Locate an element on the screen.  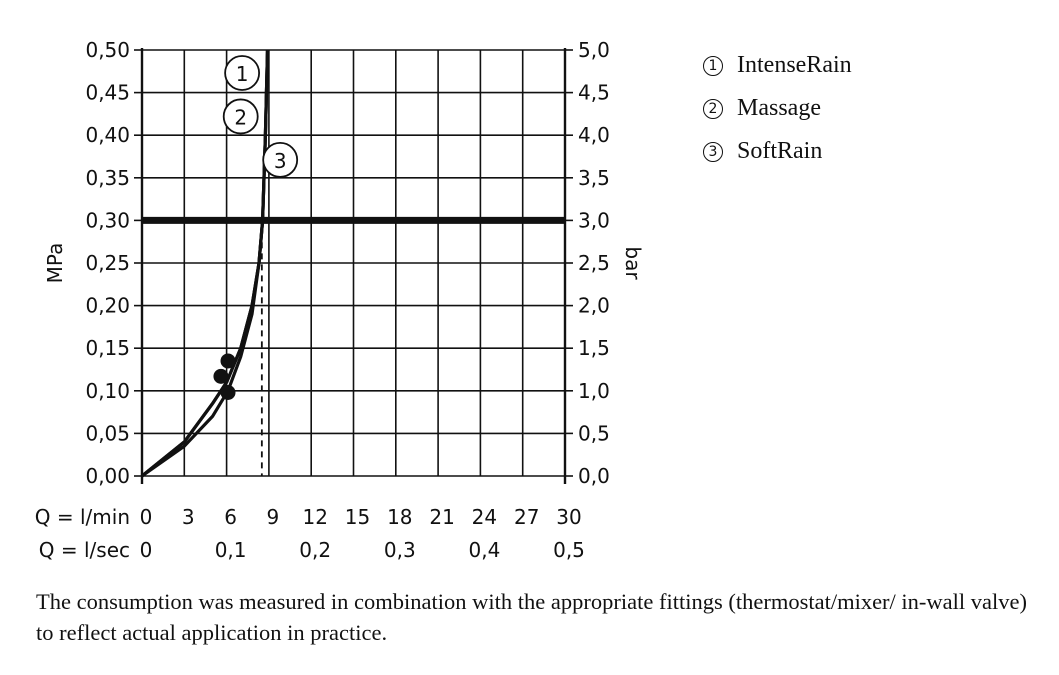
series-callout-text: 2 is located at coordinates (240, 117).